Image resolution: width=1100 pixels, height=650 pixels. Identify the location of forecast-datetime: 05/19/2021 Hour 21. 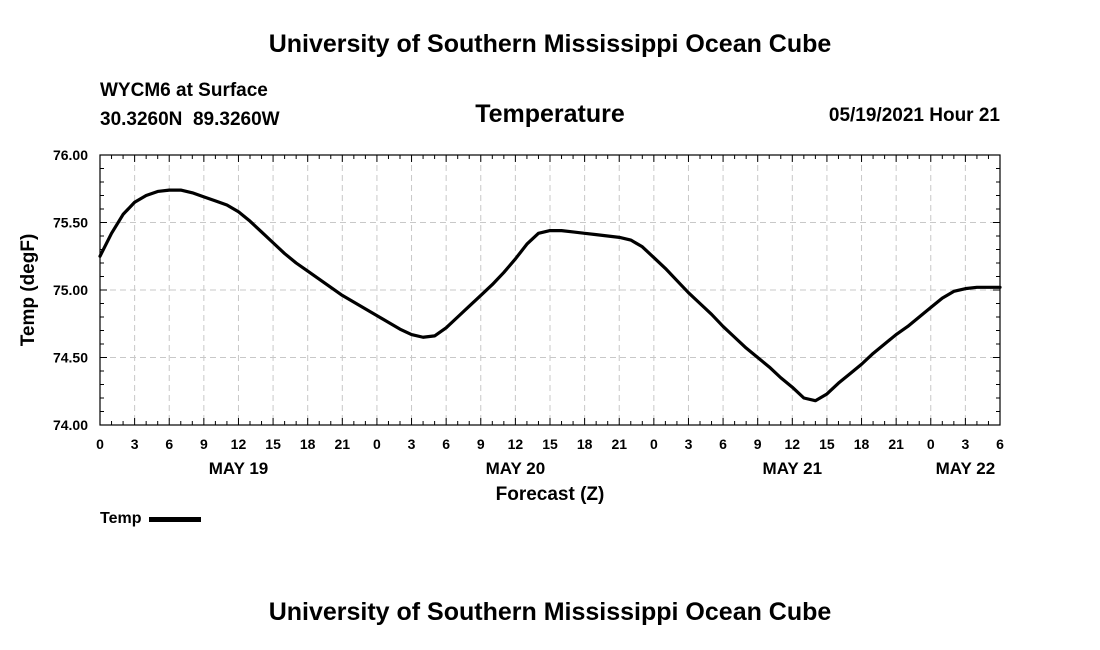
(914, 115).